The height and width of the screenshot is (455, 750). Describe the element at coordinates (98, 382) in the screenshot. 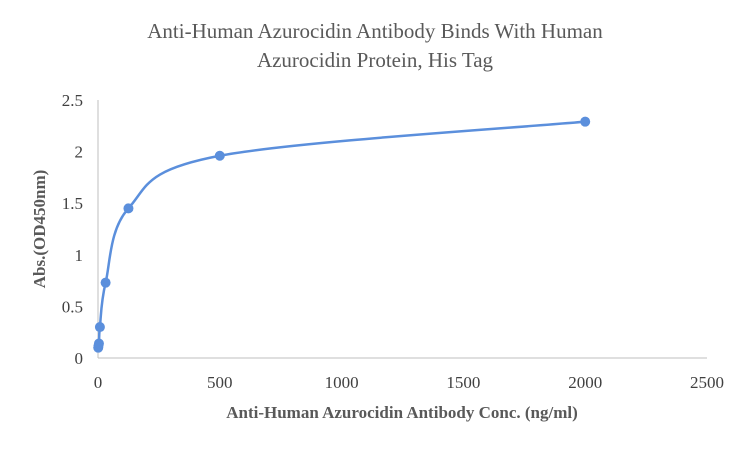

I see `x-tick-label: 0` at that location.